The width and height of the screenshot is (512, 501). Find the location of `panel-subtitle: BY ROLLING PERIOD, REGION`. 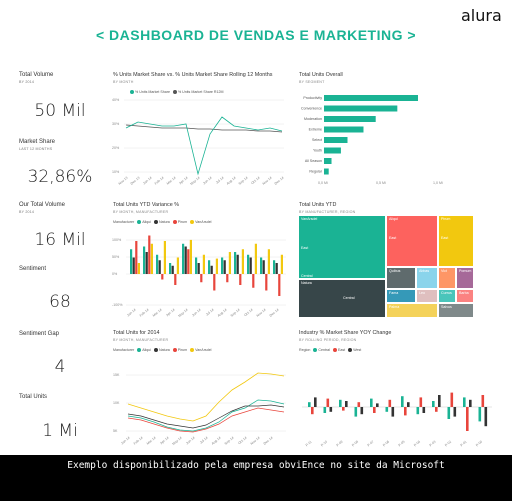

panel-subtitle: BY ROLLING PERIOD, REGION is located at coordinates (328, 340).